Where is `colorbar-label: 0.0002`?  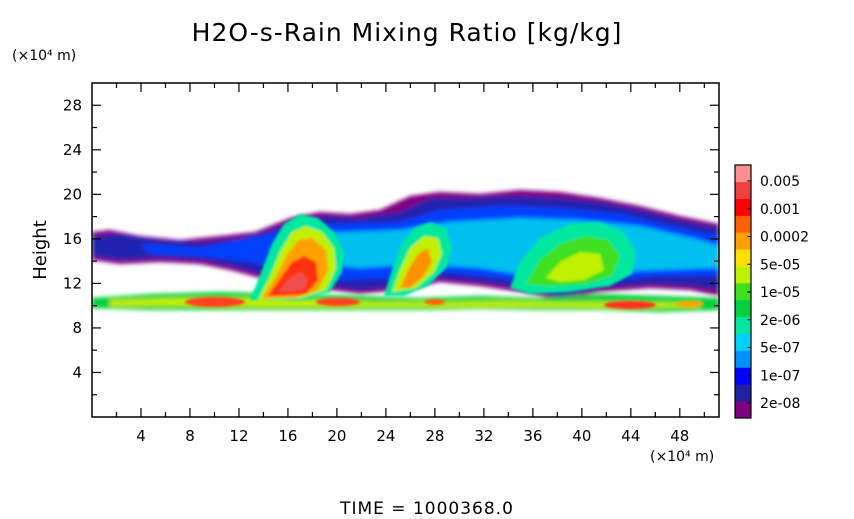
colorbar-label: 0.0002 is located at coordinates (784, 238).